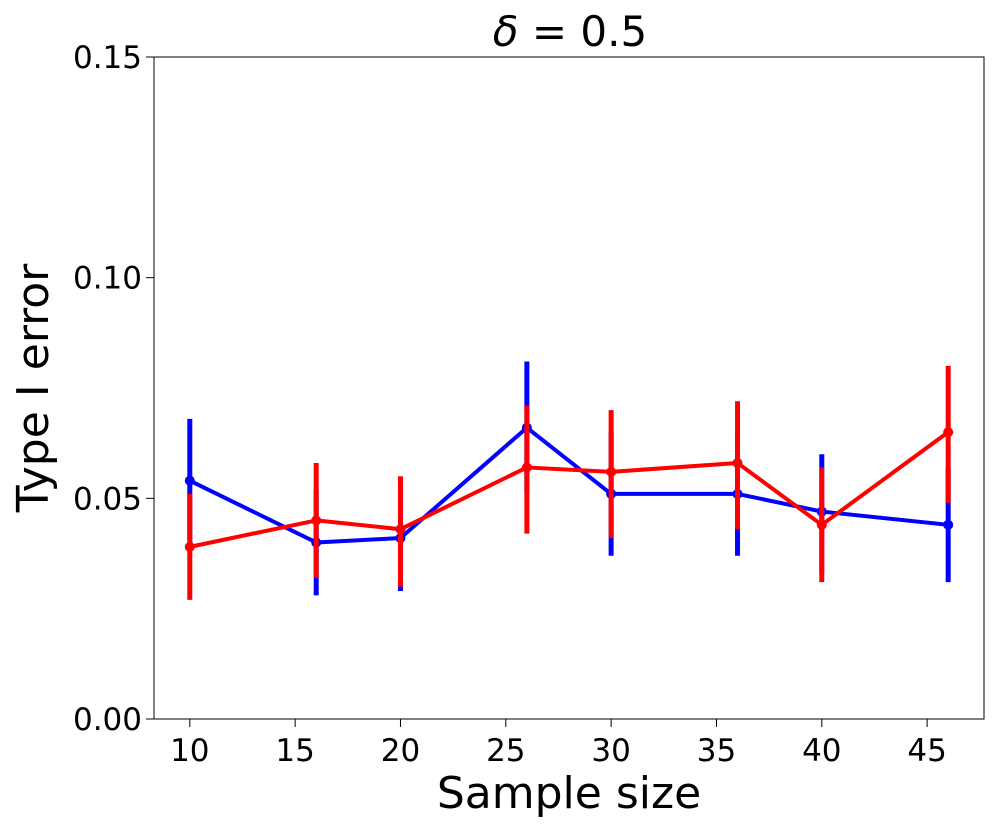 The height and width of the screenshot is (830, 997). What do you see at coordinates (583, 31) in the screenshot?
I see `title-value: = 0.5` at bounding box center [583, 31].